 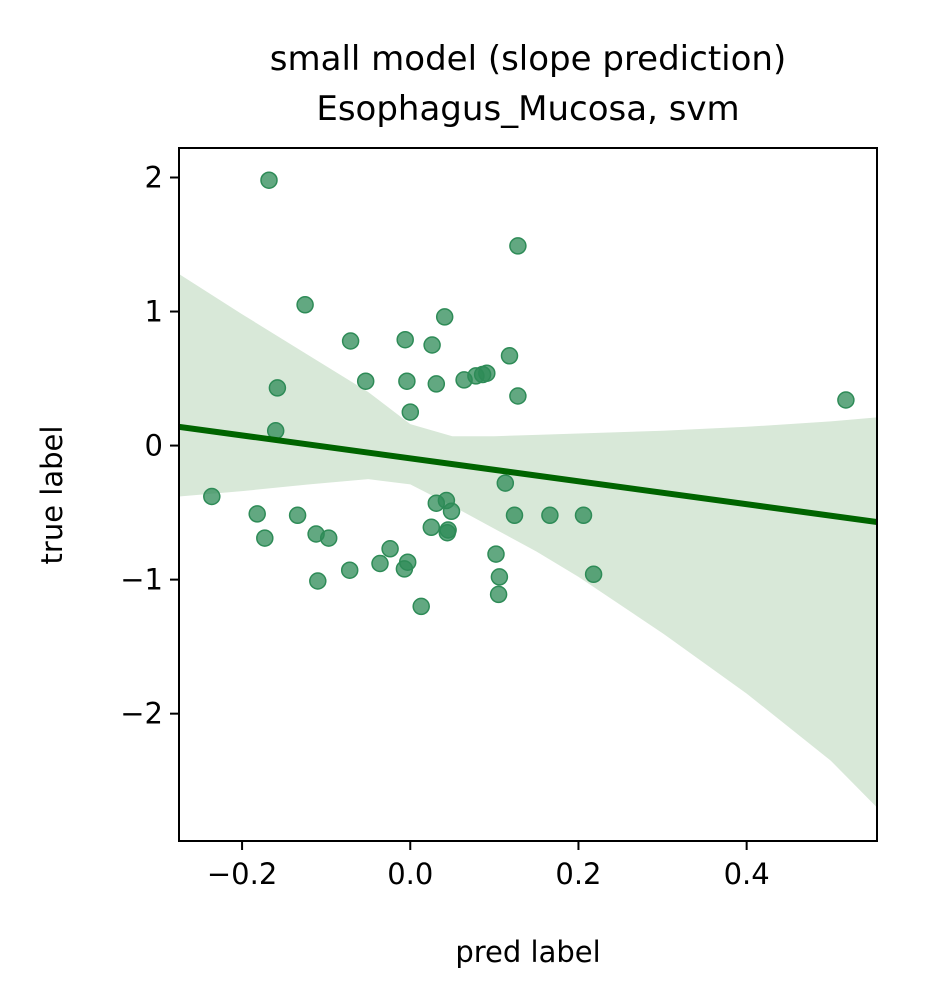 What do you see at coordinates (488, 866) in the screenshot?
I see `x-axis-ticks: −0.2 0.0 0.2 0.4` at bounding box center [488, 866].